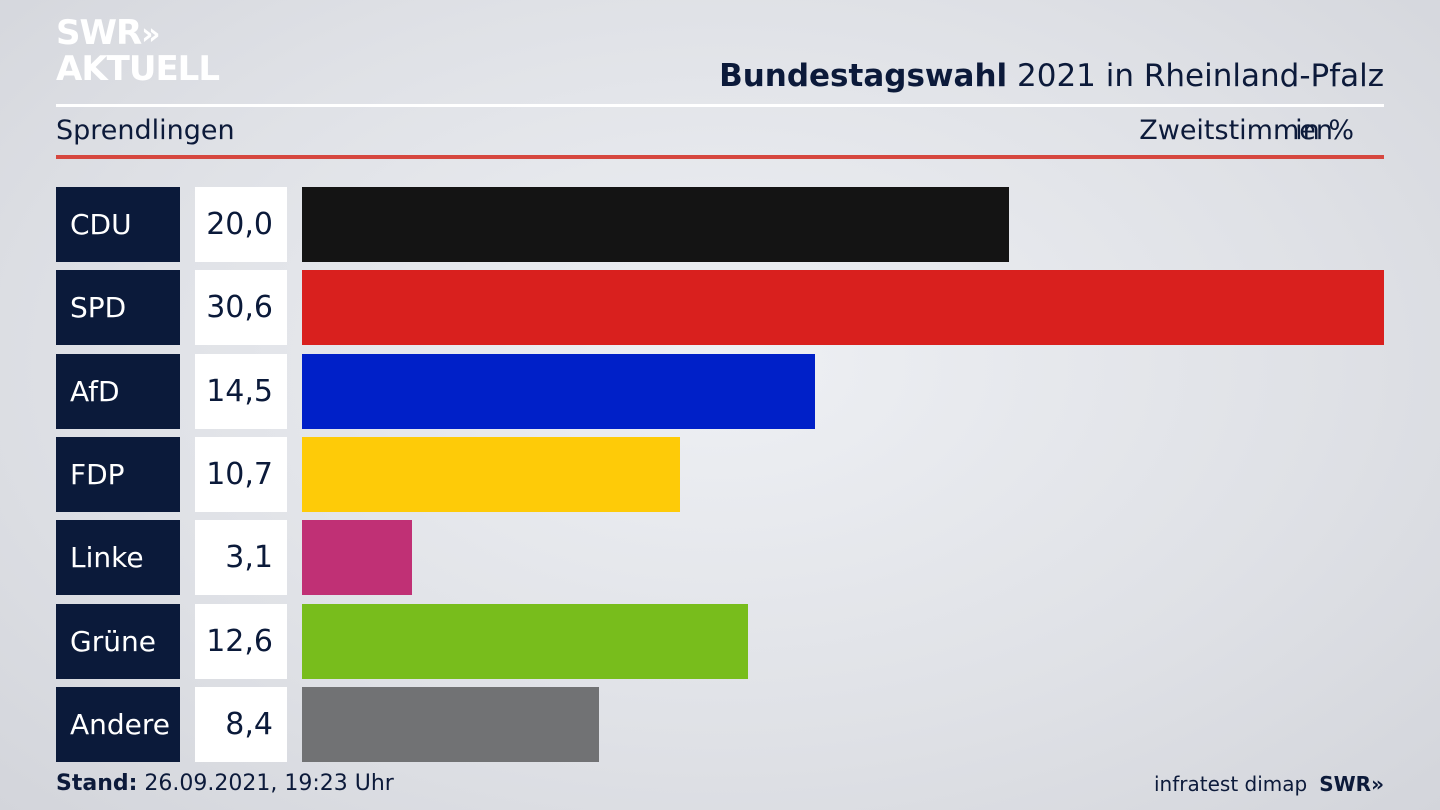  I want to click on bar-row-spd: SPD 30,6, so click(720, 307).